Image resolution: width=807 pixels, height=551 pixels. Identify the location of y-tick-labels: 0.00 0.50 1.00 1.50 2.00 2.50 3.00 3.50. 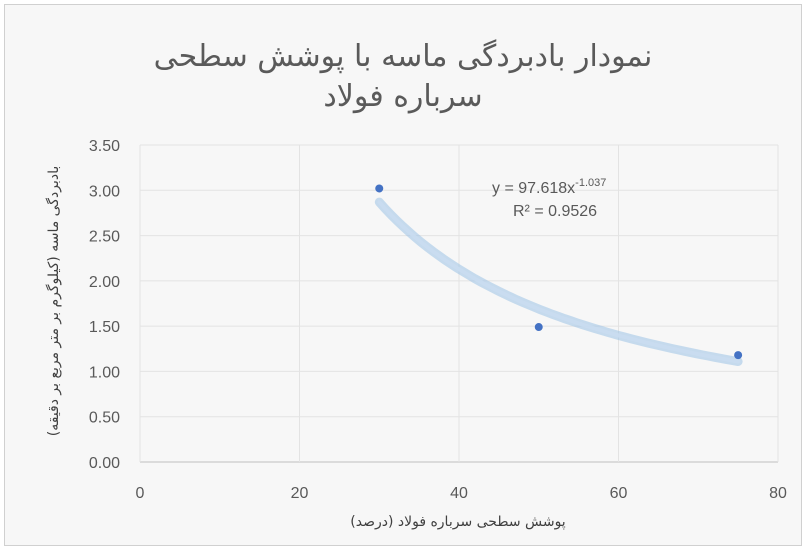
(104, 305).